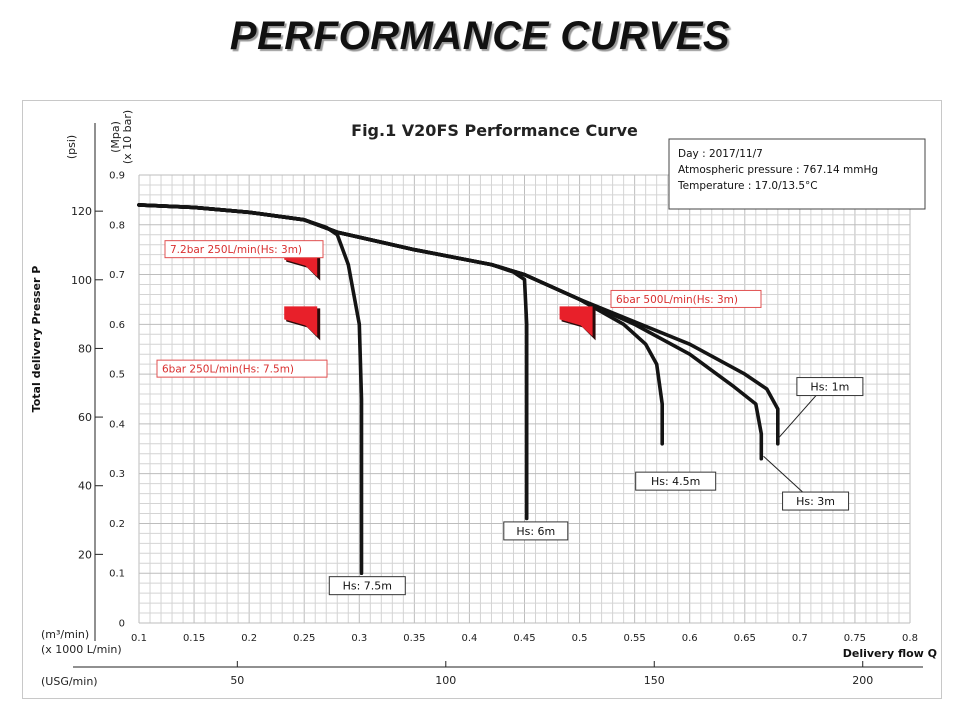 This screenshot has height=704, width=960. What do you see at coordinates (228, 370) in the screenshot?
I see `operating-point-label: 6bar 250L/min(Hs: 7.5m)` at bounding box center [228, 370].